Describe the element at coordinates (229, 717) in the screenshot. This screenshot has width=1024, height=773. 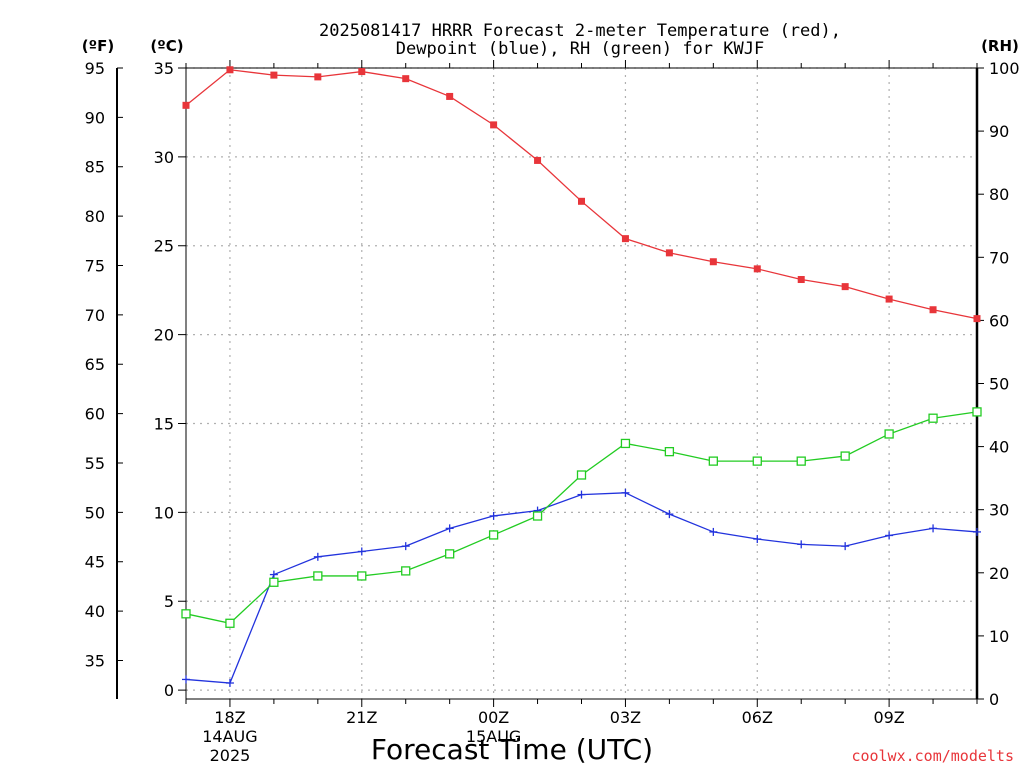
I see `x-tick-label: 18Z` at that location.